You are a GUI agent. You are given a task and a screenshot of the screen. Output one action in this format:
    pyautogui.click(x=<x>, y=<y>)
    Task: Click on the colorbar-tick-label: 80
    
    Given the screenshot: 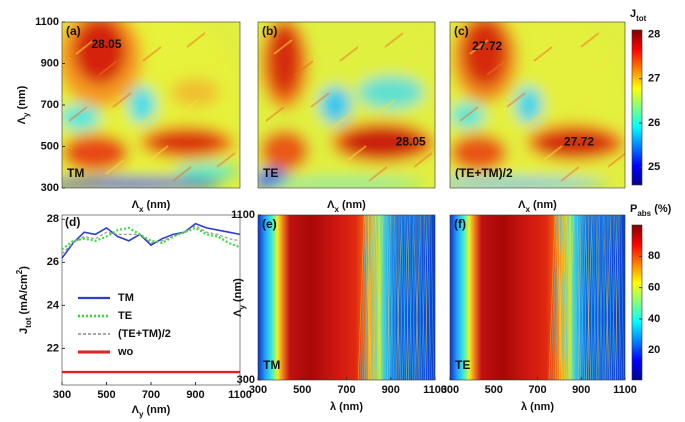 What is the action you would take?
    pyautogui.click(x=654, y=256)
    